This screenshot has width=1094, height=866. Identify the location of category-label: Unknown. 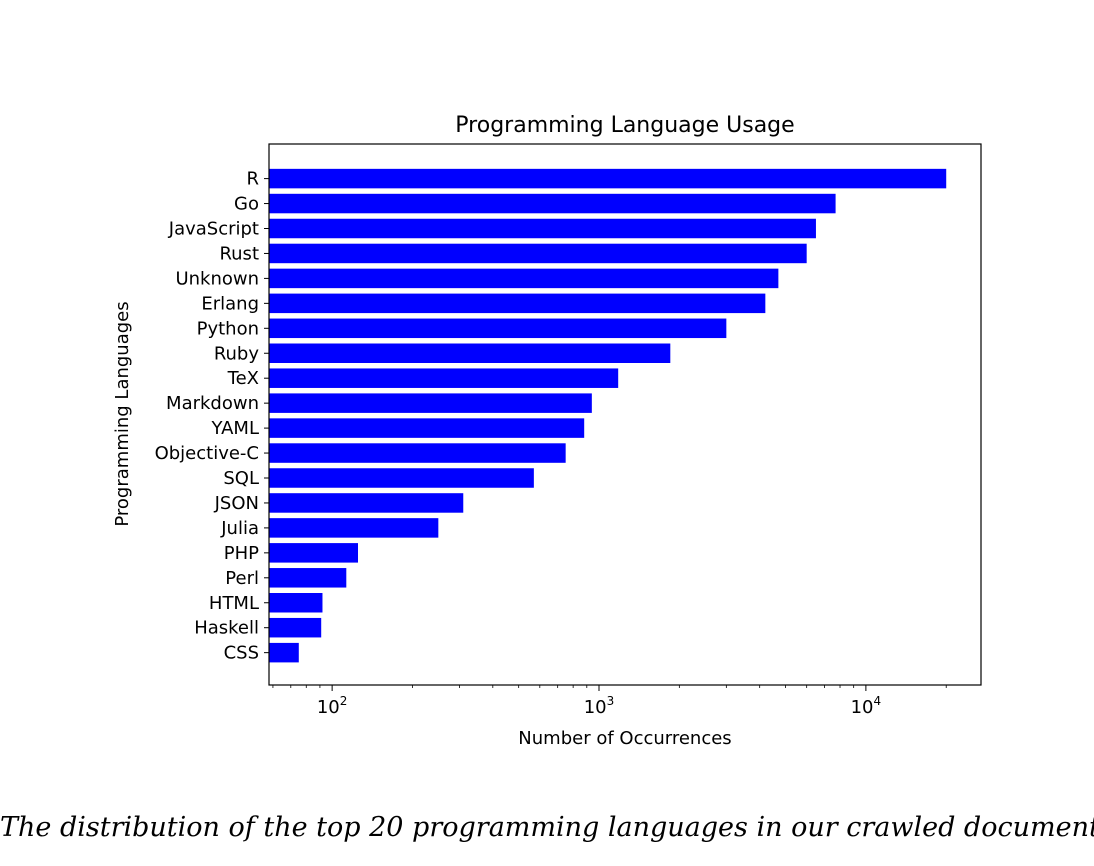
(217, 278).